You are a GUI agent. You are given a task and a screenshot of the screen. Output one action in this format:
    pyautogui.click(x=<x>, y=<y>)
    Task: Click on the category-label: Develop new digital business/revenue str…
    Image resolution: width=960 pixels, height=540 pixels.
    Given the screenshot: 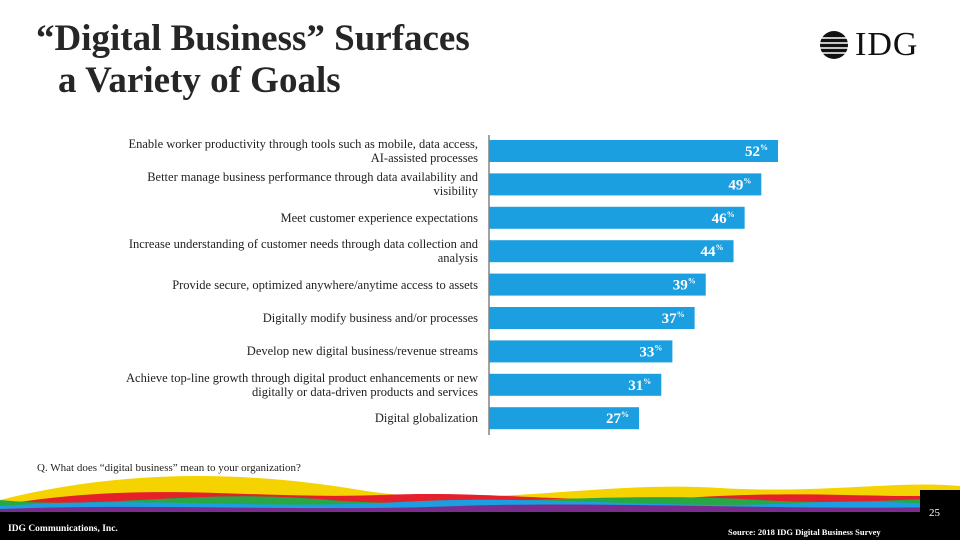 What is the action you would take?
    pyautogui.click(x=362, y=351)
    